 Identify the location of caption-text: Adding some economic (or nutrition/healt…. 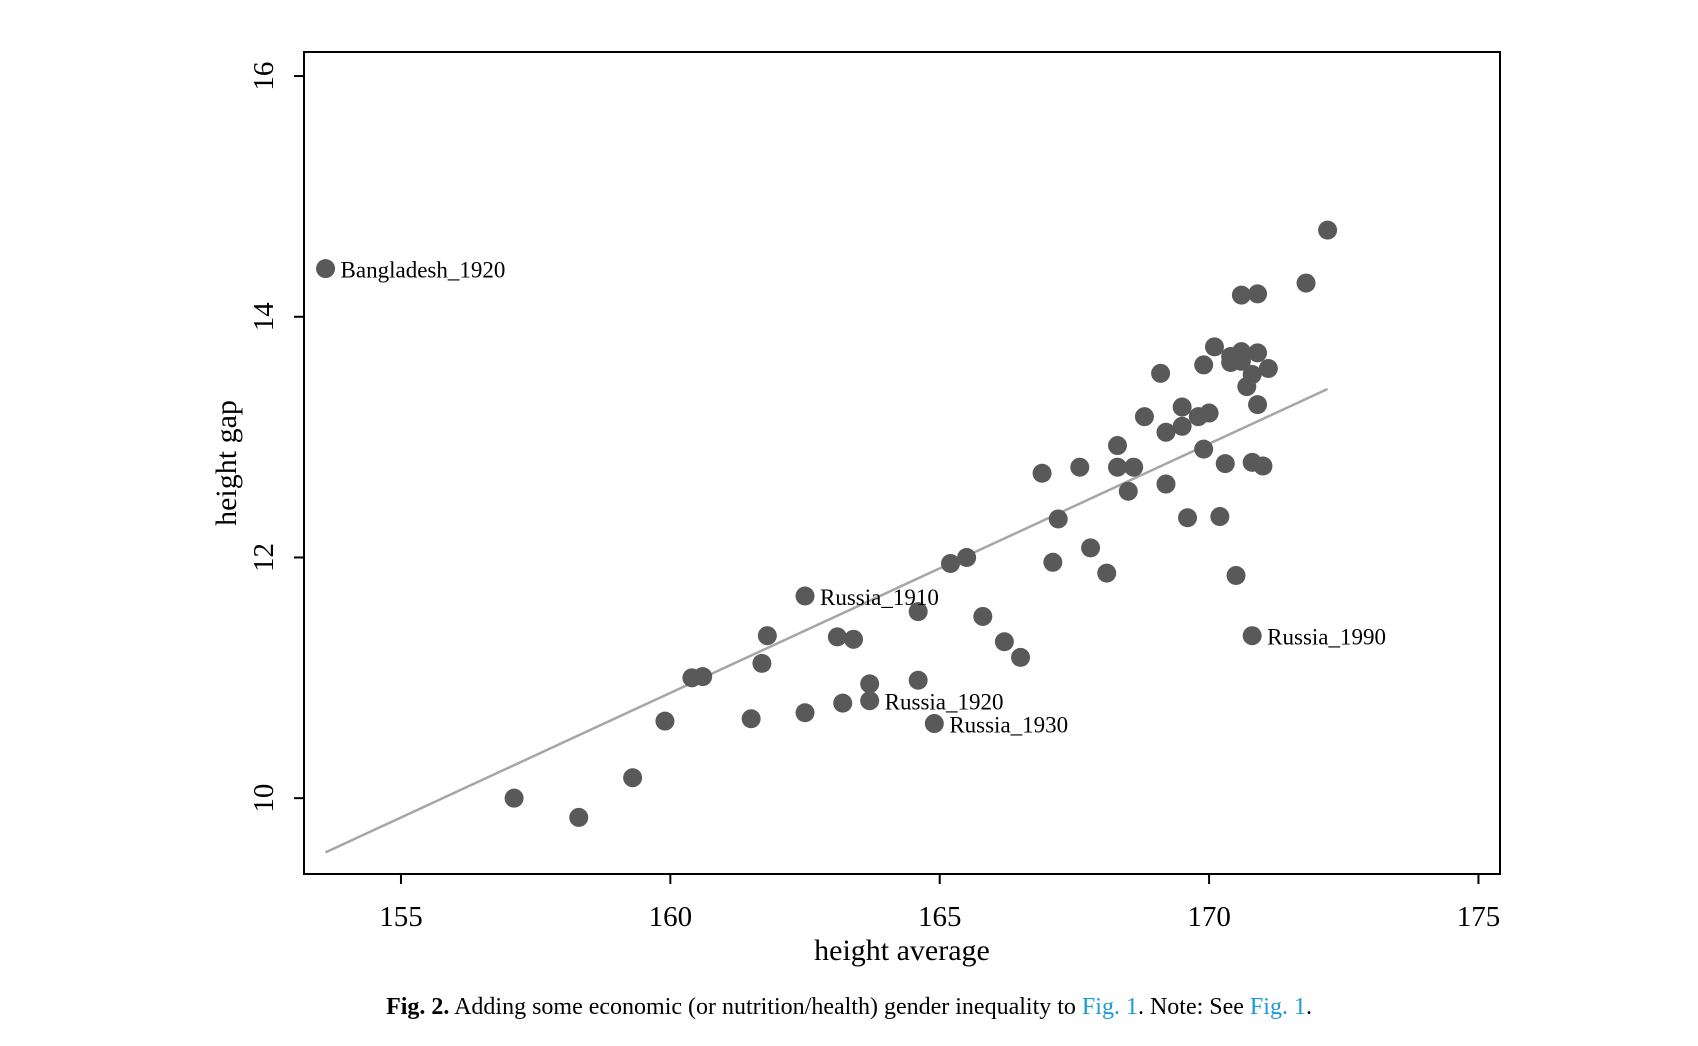
(765, 1007).